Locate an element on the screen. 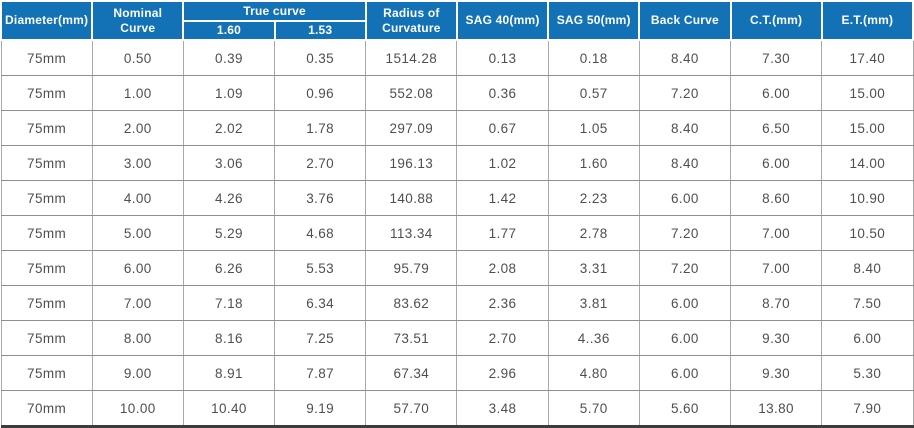  table-cell: 7.25 is located at coordinates (320, 338).